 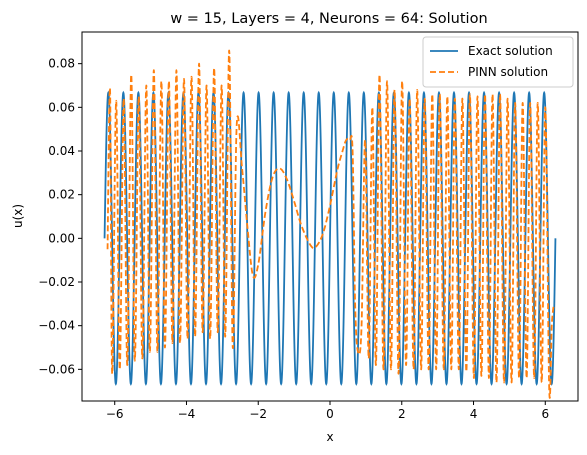 What do you see at coordinates (545, 414) in the screenshot?
I see `x-tick-label: 6` at bounding box center [545, 414].